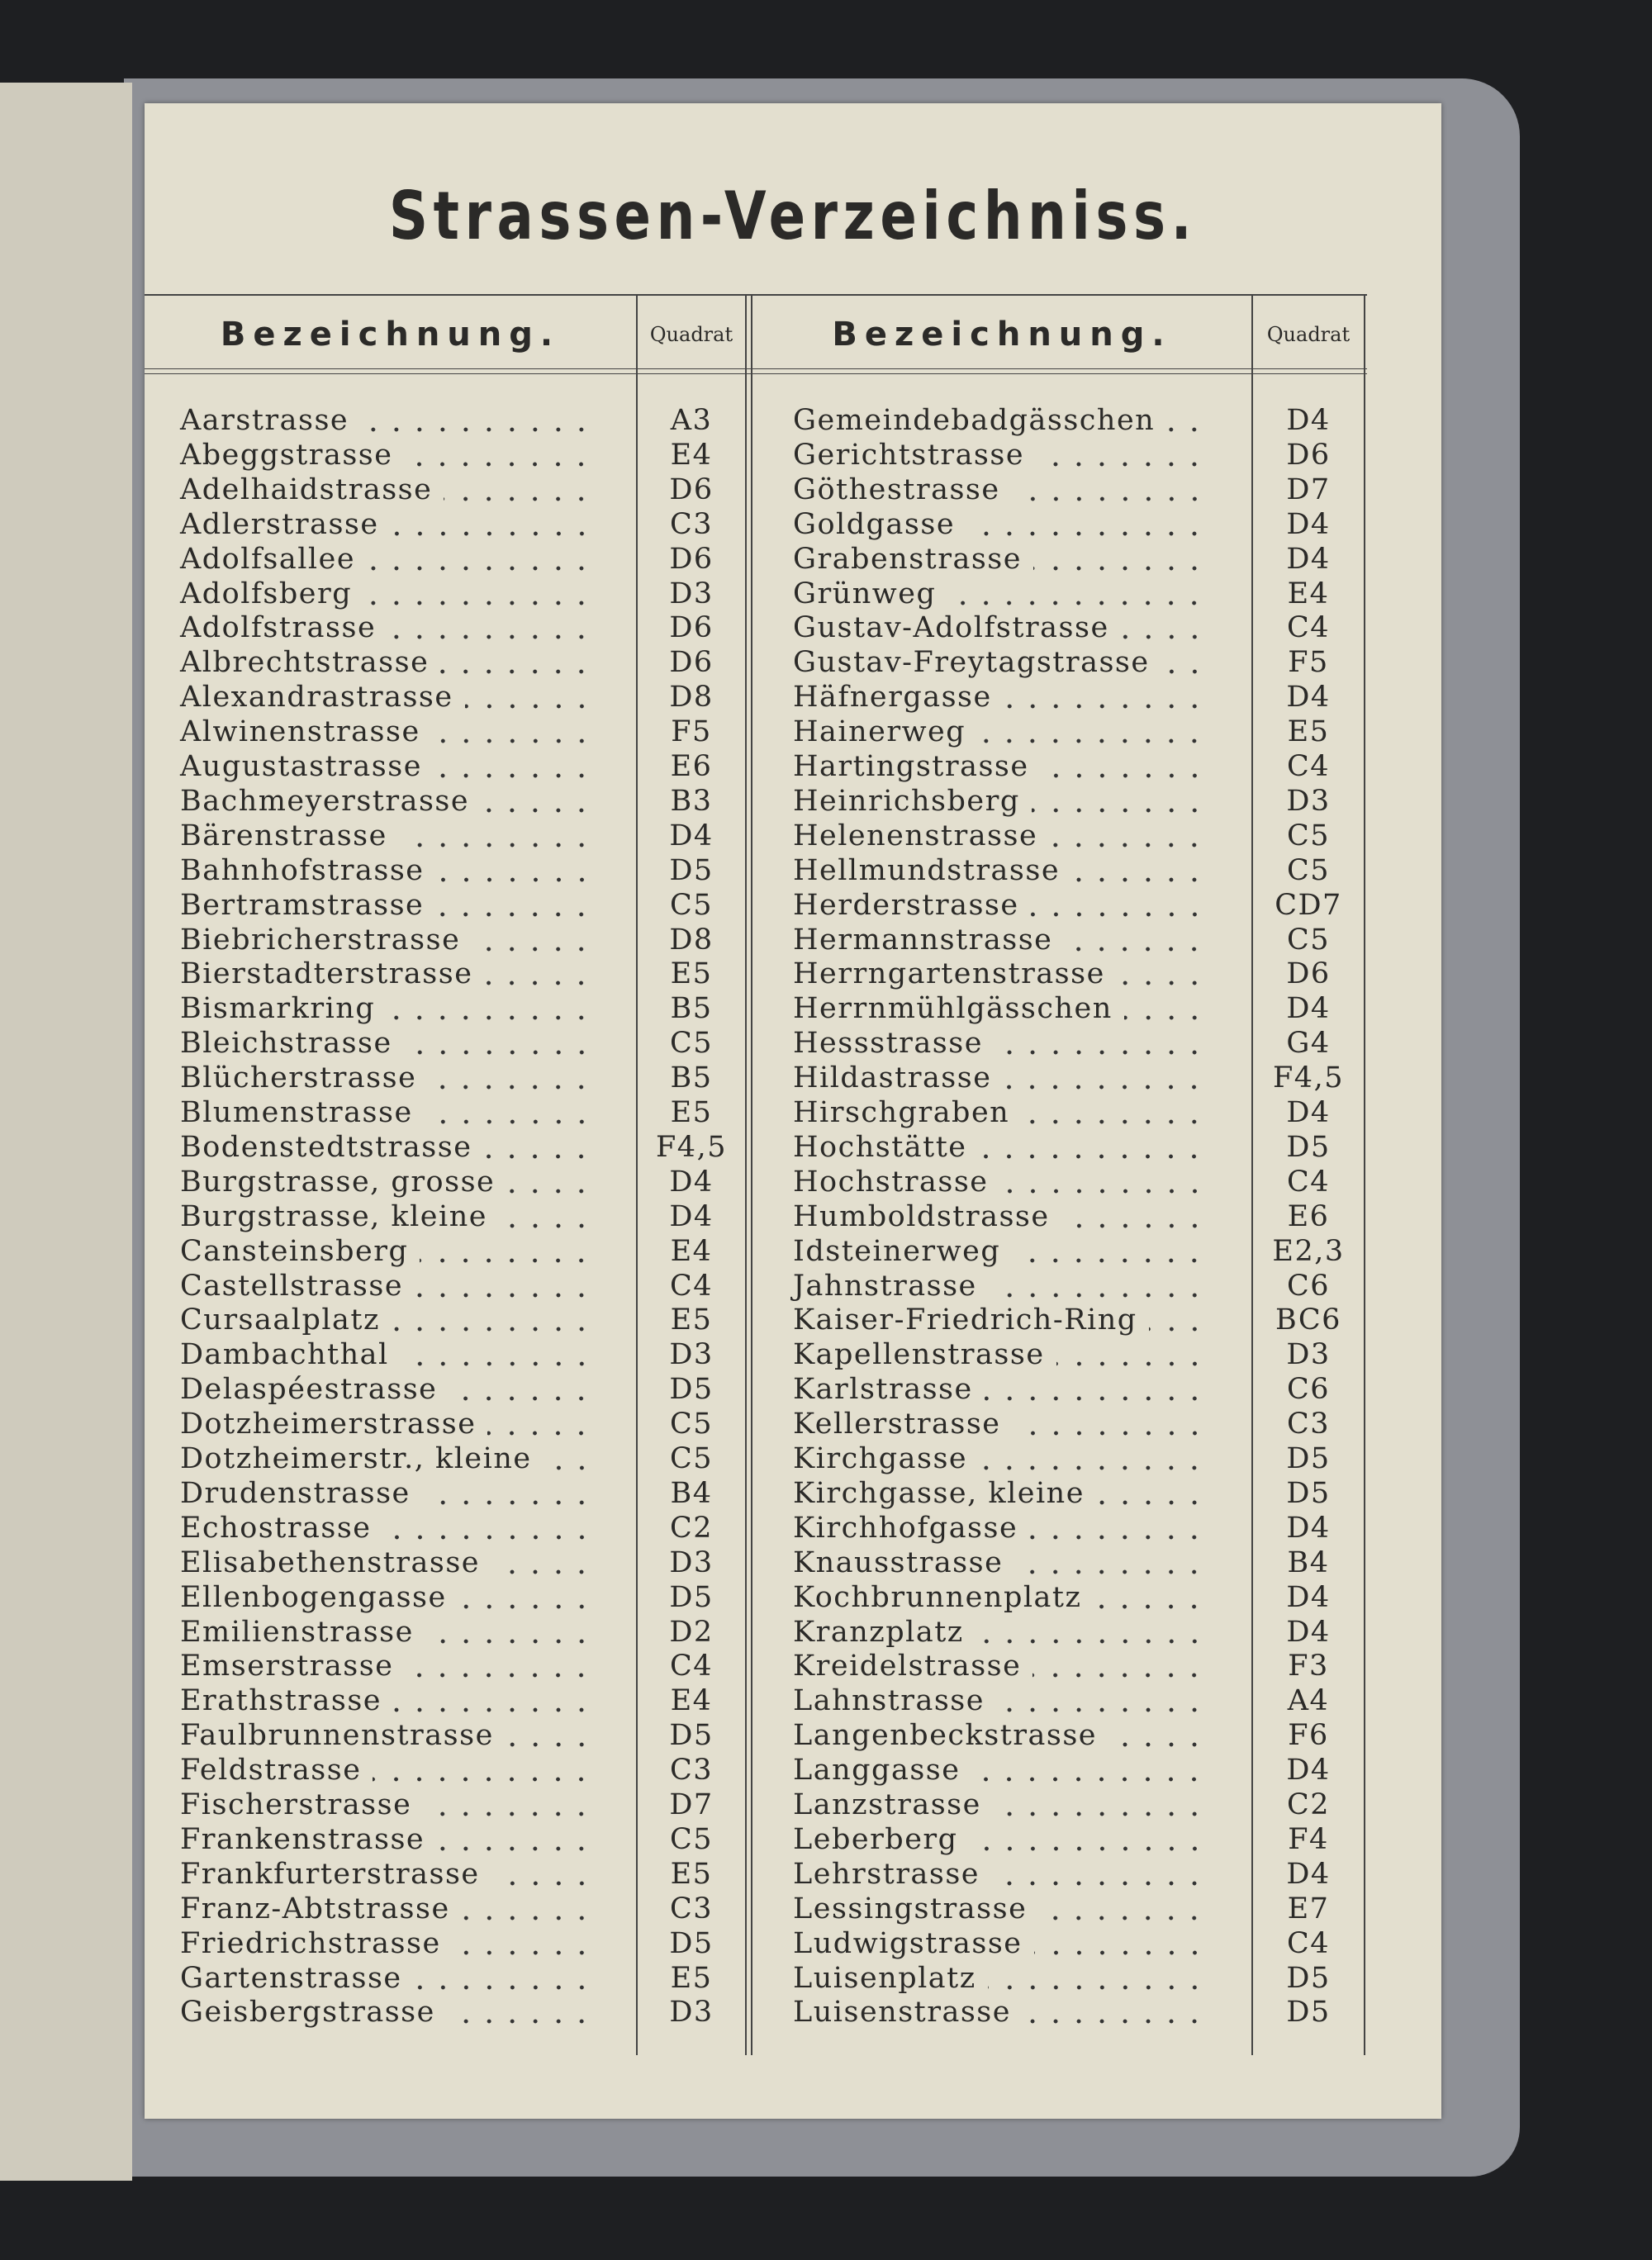 This screenshot has width=1652, height=2260. What do you see at coordinates (826, 1839) in the screenshot?
I see `table-row: Frankenstrasse C5` at bounding box center [826, 1839].